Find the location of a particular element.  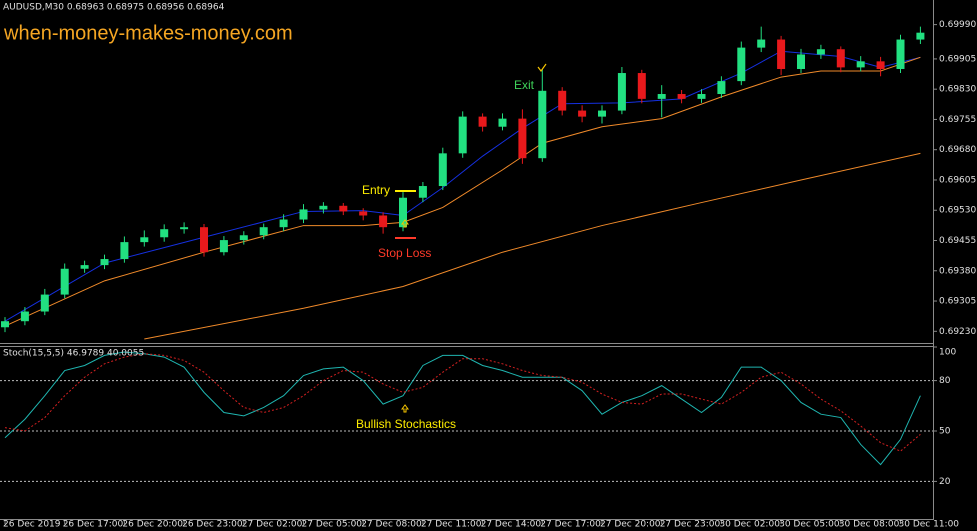

x-tick-label: 27 Dec 08:00 is located at coordinates (391, 525).